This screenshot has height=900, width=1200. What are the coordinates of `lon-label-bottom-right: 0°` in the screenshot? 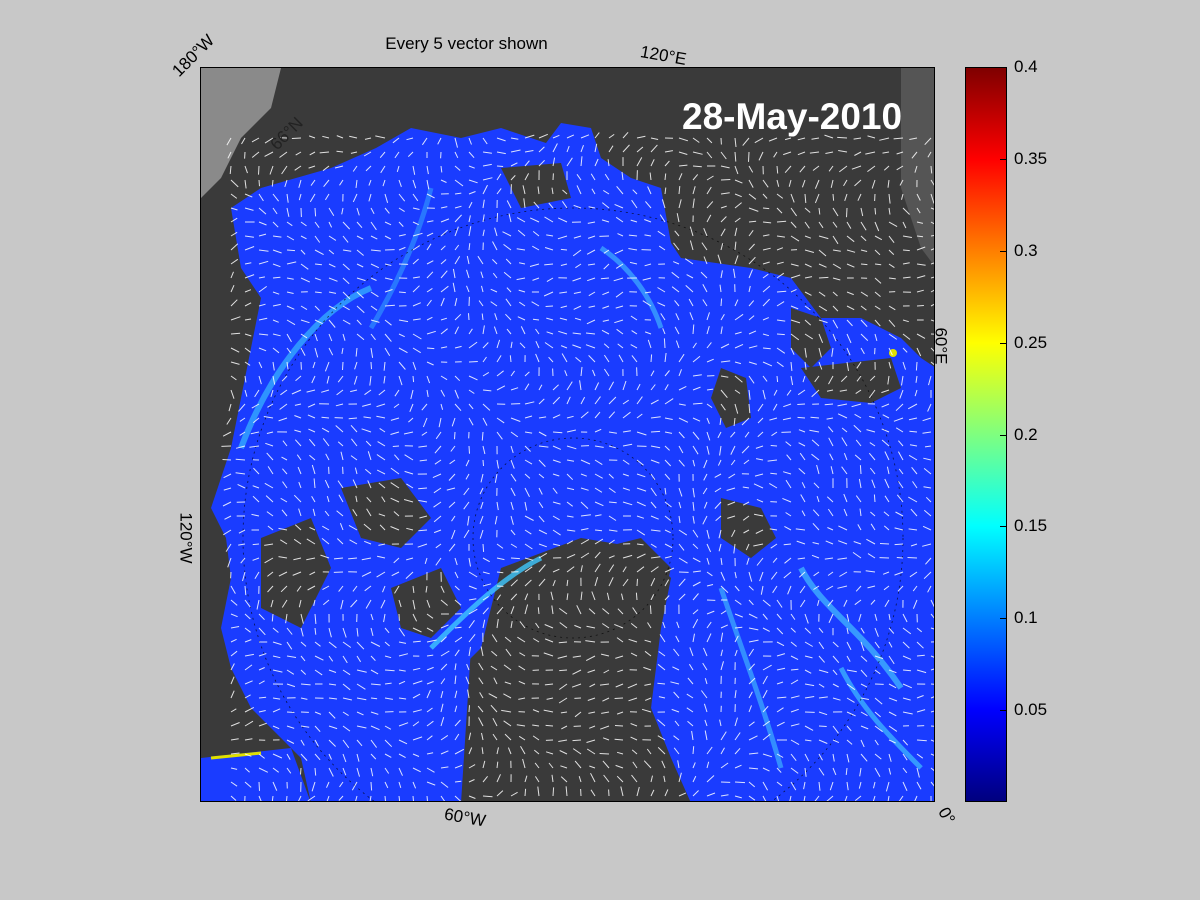 It's located at (946, 815).